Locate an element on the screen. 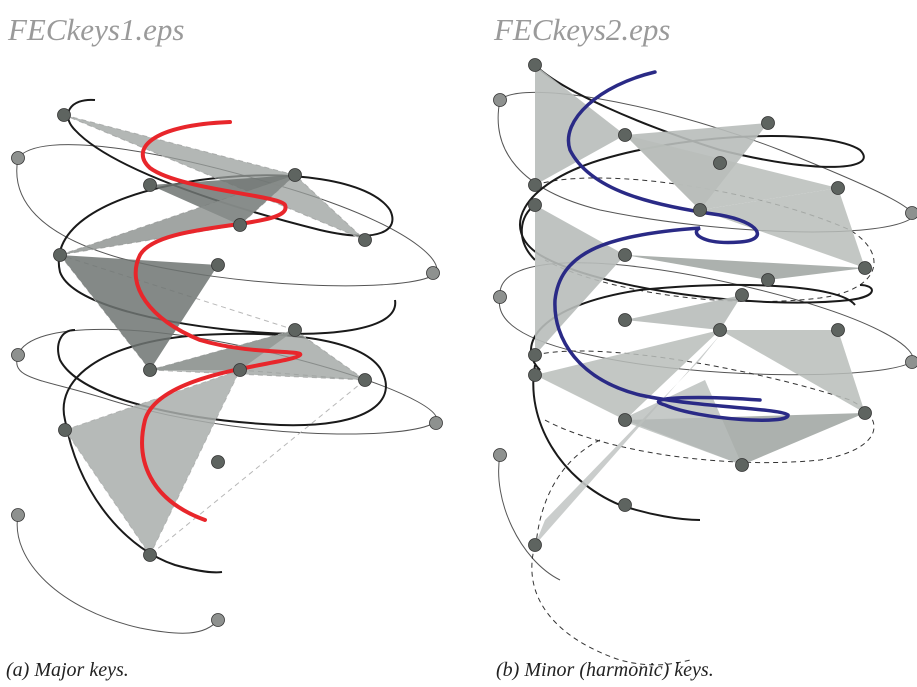 The height and width of the screenshot is (687, 917). panel-b-caption: (b) Minor (harmonic) keys. is located at coordinates (605, 670).